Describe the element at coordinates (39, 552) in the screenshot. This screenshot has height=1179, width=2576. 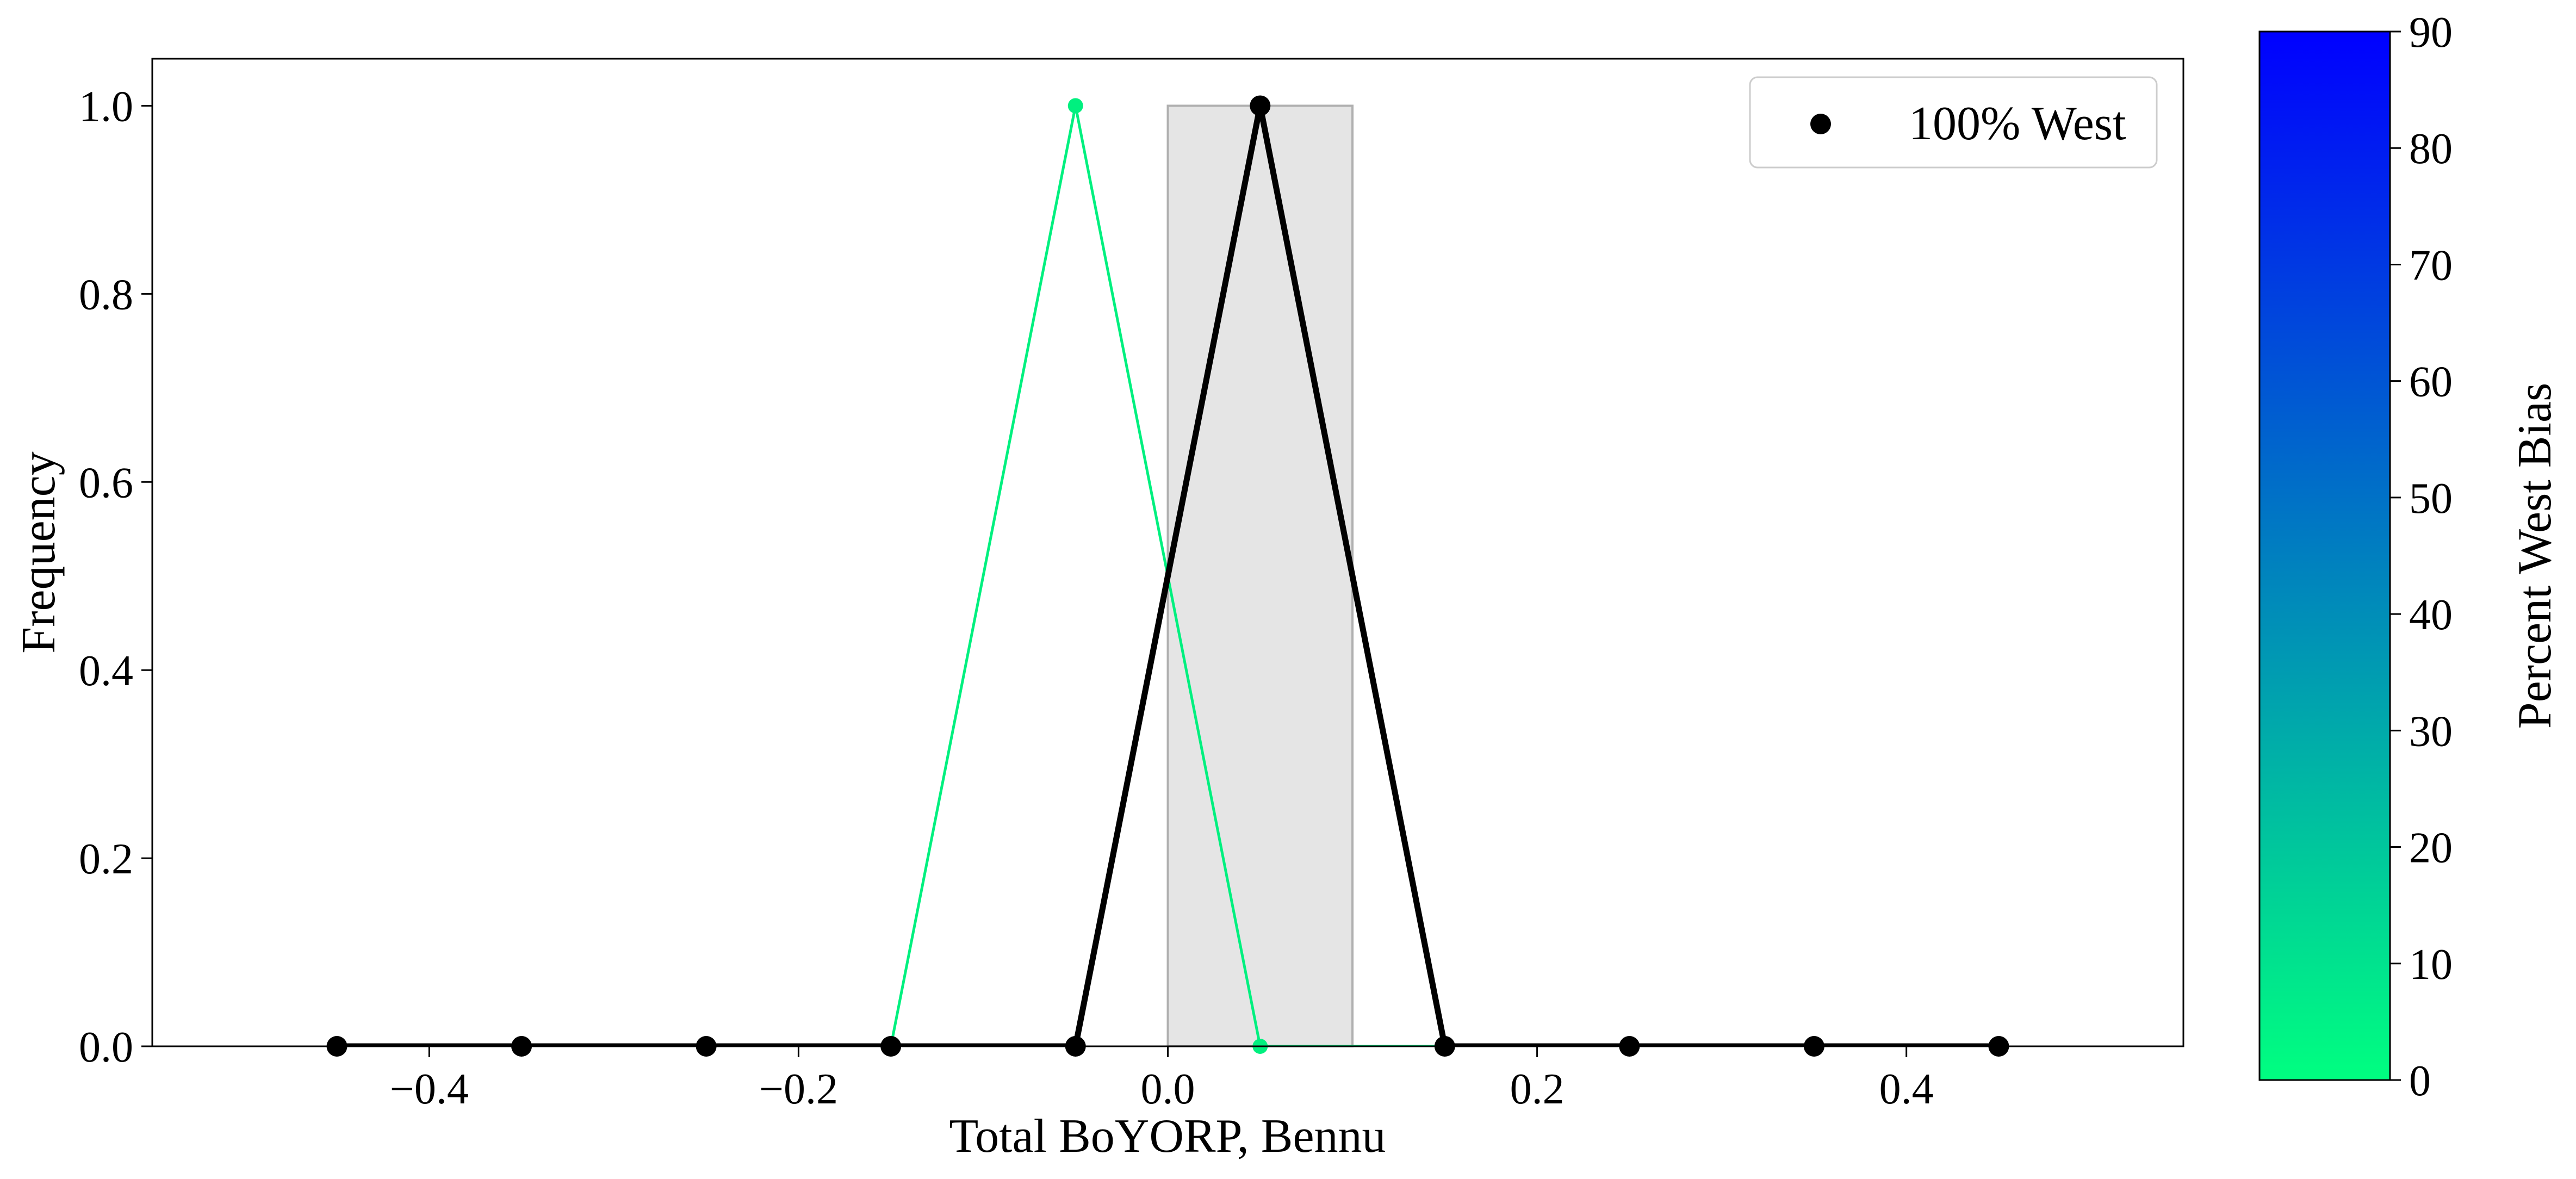
I see `y-axis-label: Frequency` at that location.